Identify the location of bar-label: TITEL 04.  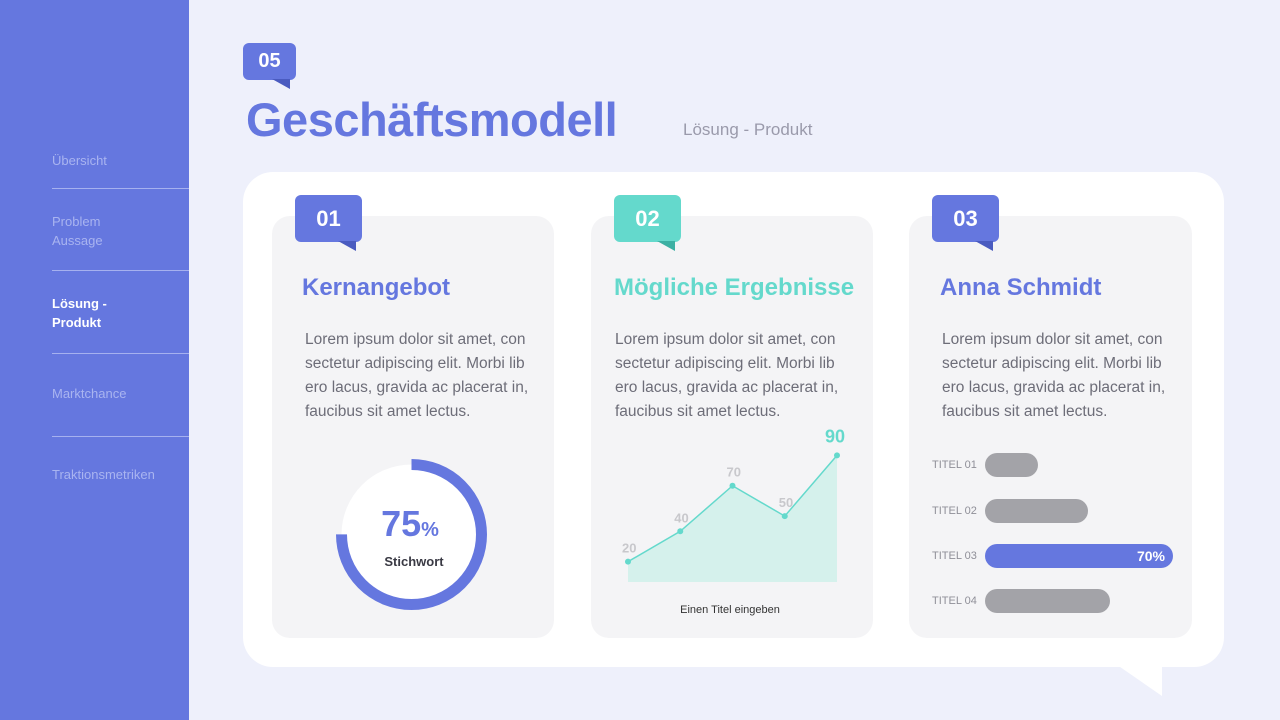
(954, 601).